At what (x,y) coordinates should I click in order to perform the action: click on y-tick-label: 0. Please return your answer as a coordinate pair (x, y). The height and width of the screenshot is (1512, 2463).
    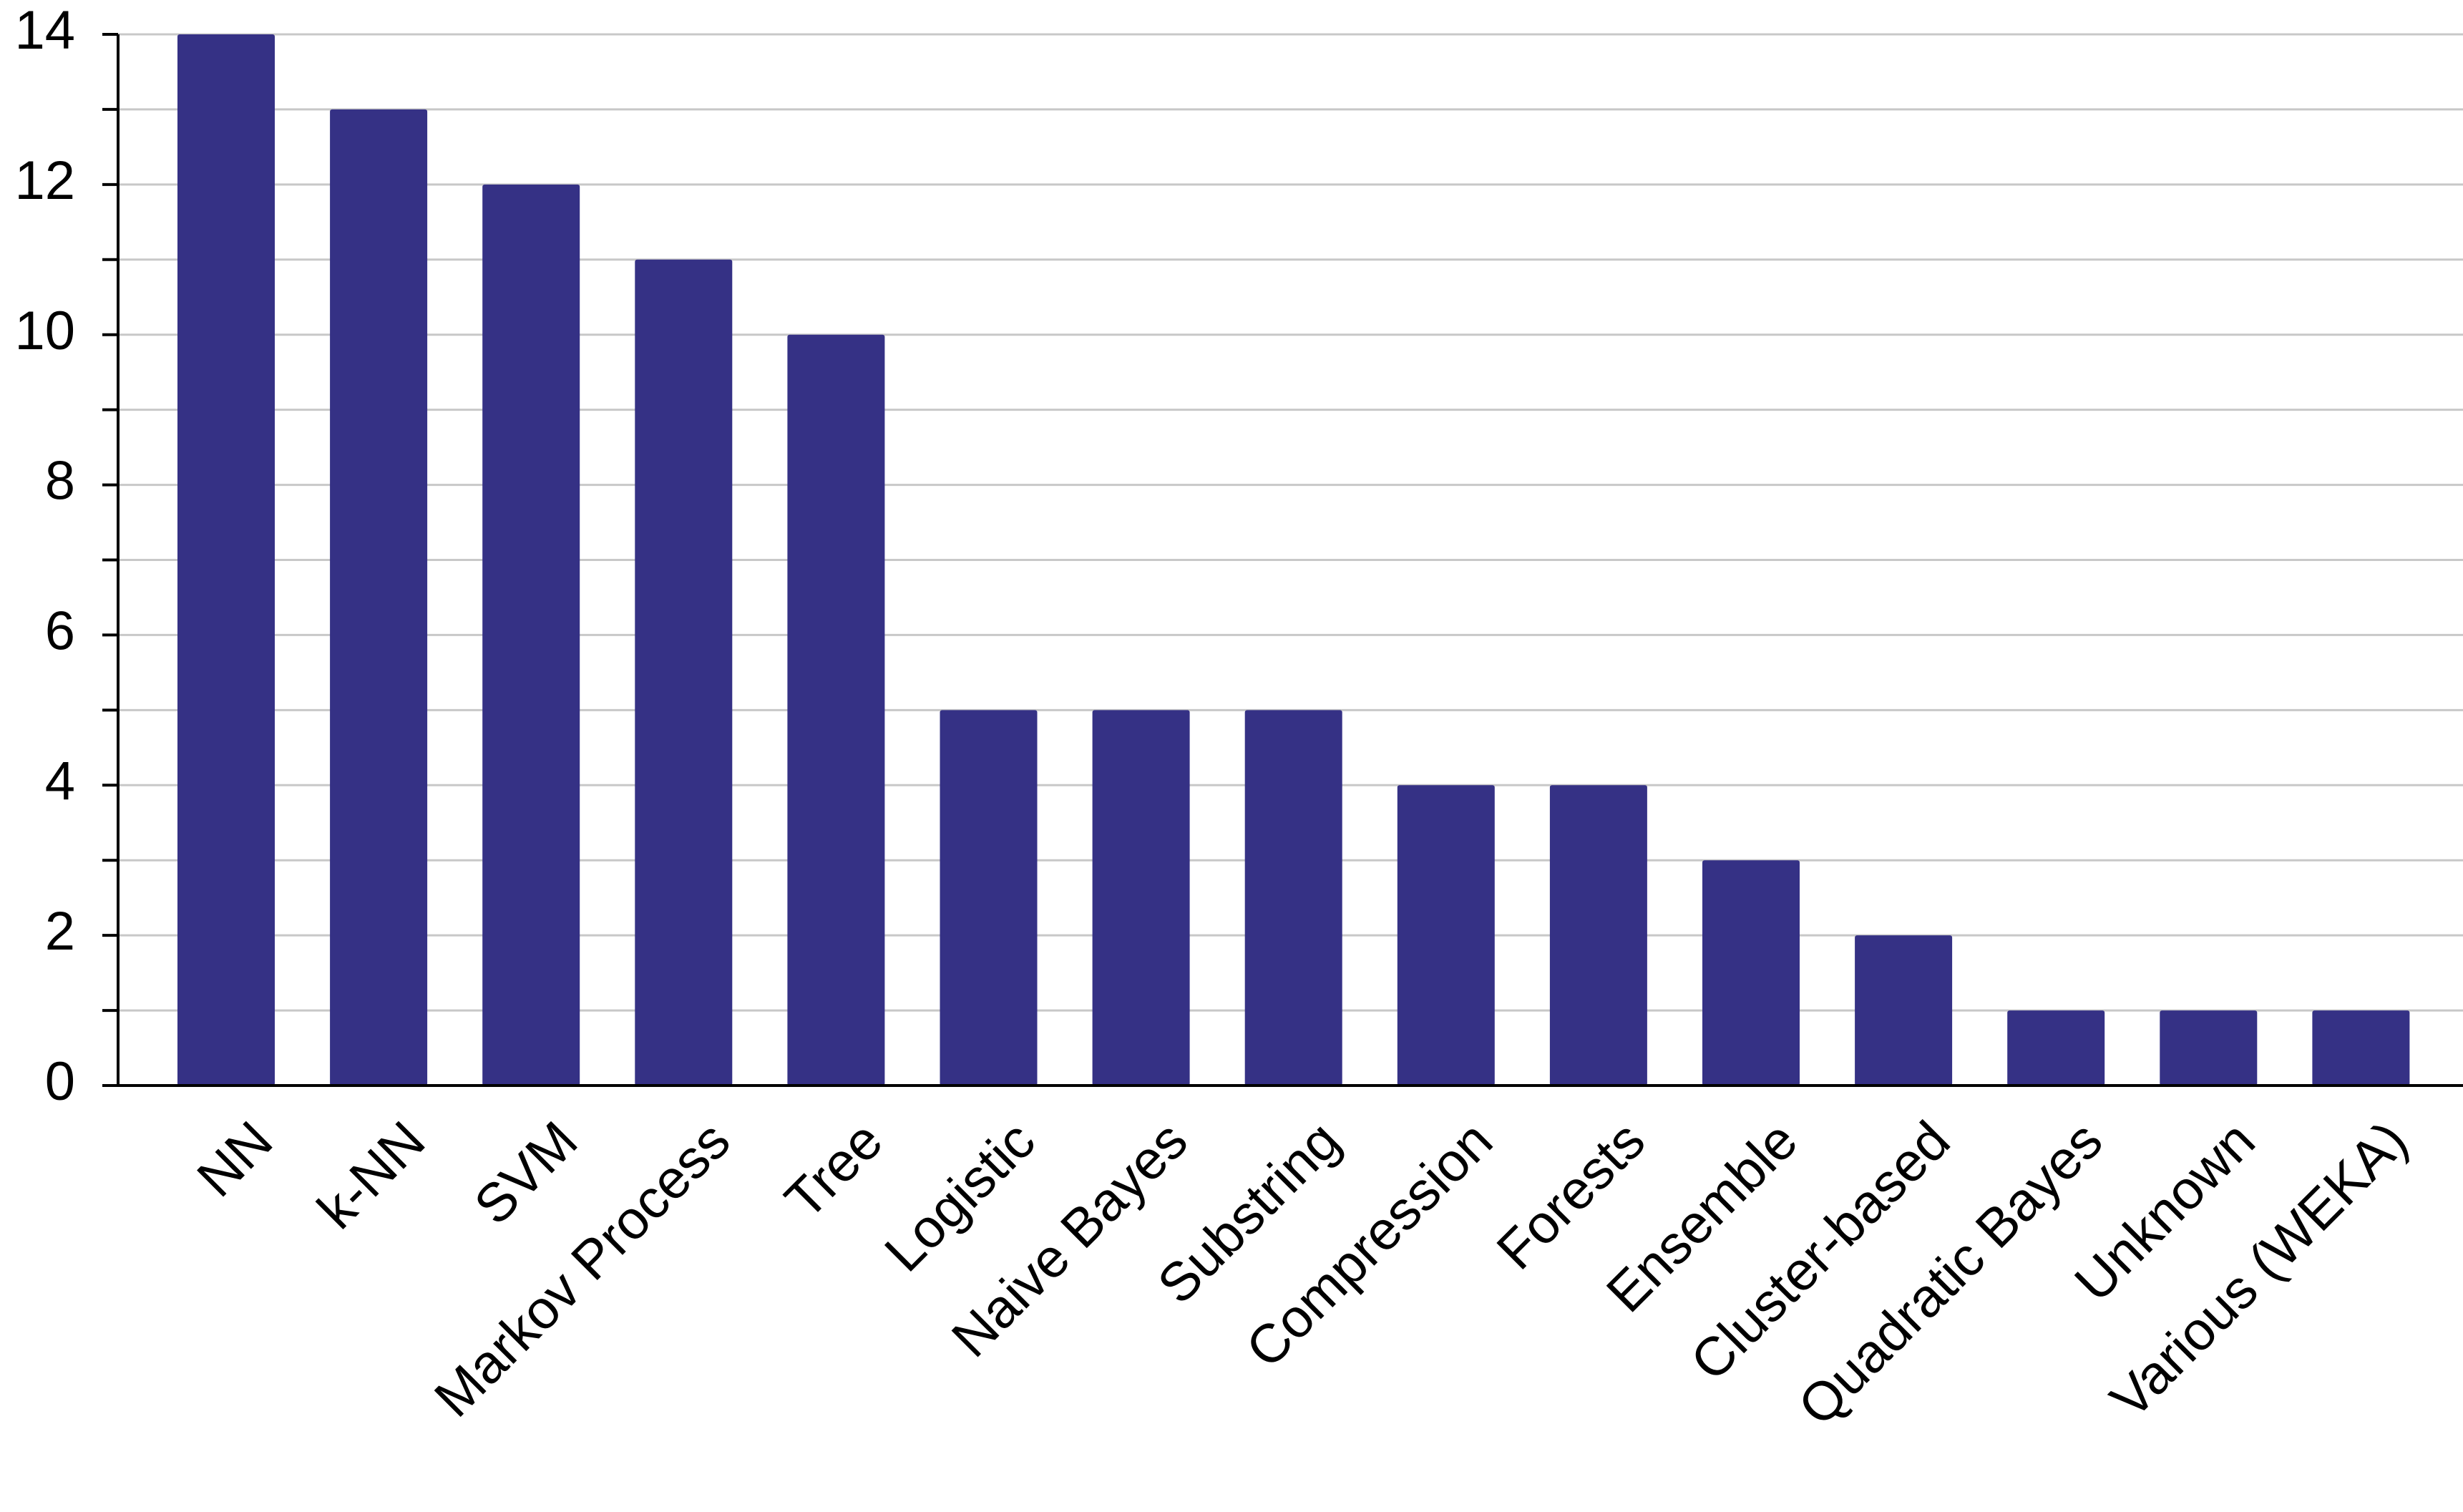
    Looking at the image, I should click on (60, 1081).